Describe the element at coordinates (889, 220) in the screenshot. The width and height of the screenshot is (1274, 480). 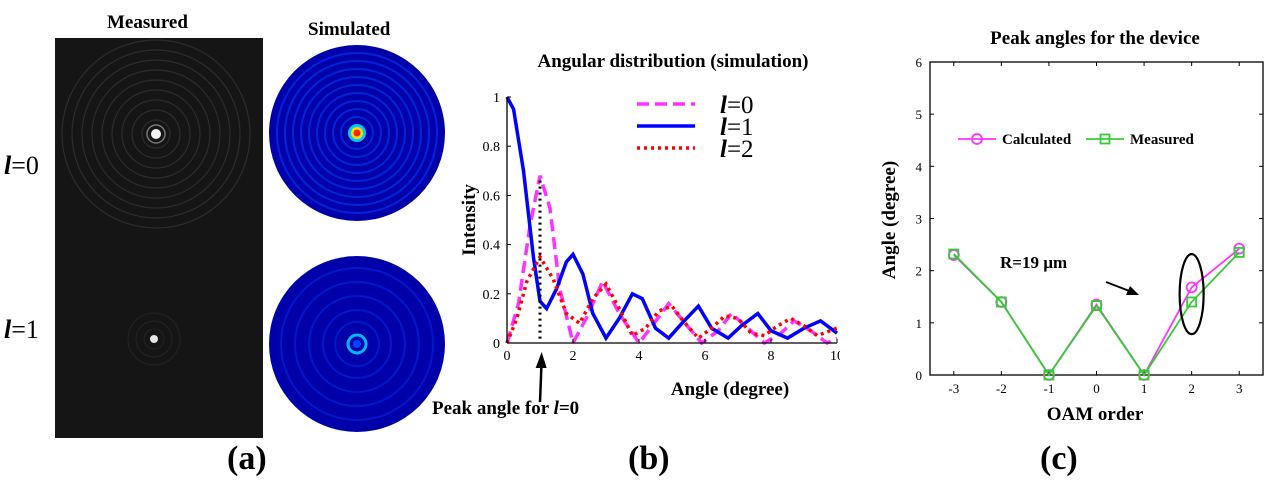
I see `y-axis-label: Angle (degree)` at that location.